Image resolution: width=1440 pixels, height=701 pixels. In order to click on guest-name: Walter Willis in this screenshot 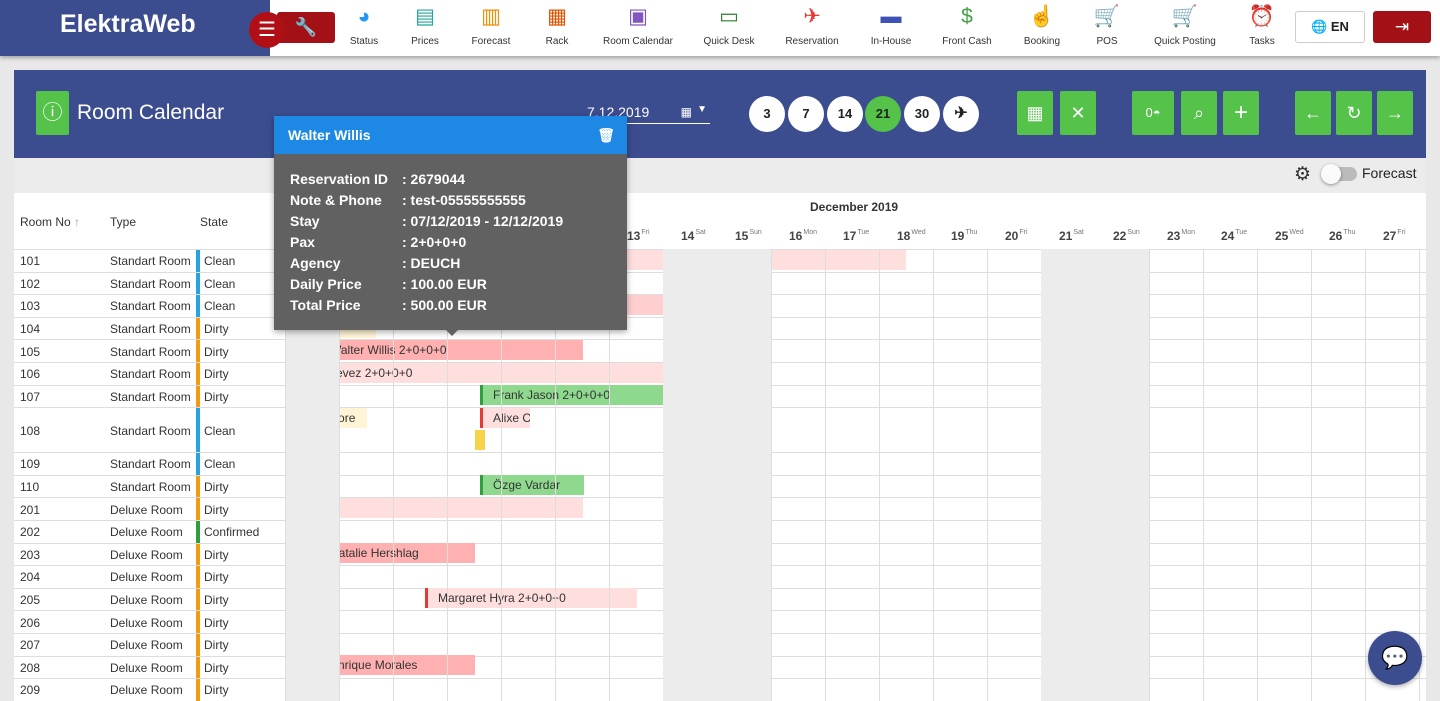, I will do `click(329, 135)`.